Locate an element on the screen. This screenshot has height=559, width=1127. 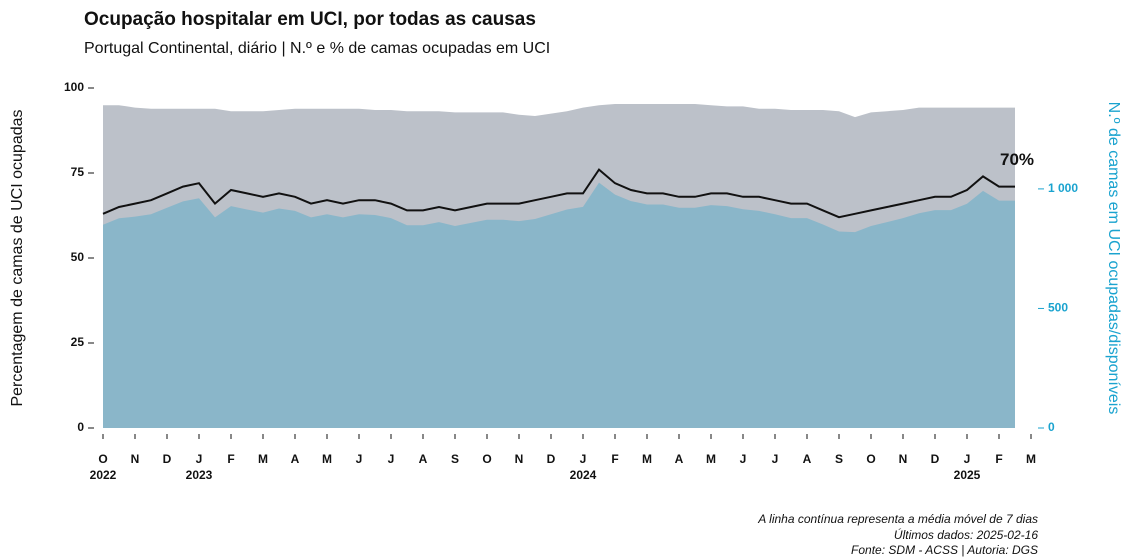
y2-tick-label: 1 000 is located at coordinates (1063, 188).